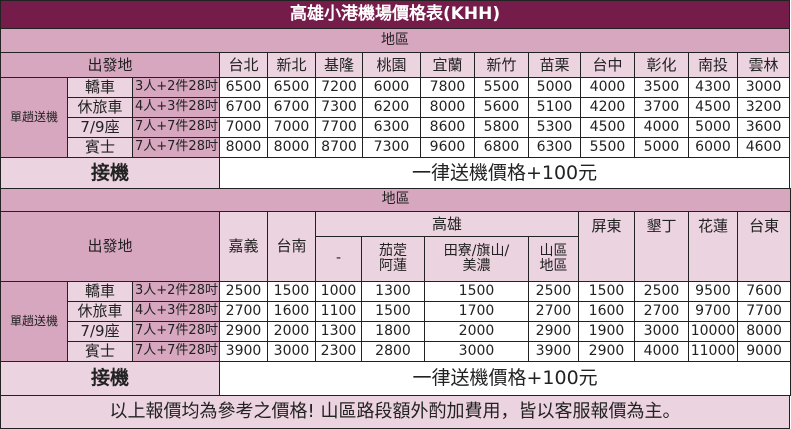  I want to click on page-title: 高雄小港機場價格表(KHH), so click(395, 14).